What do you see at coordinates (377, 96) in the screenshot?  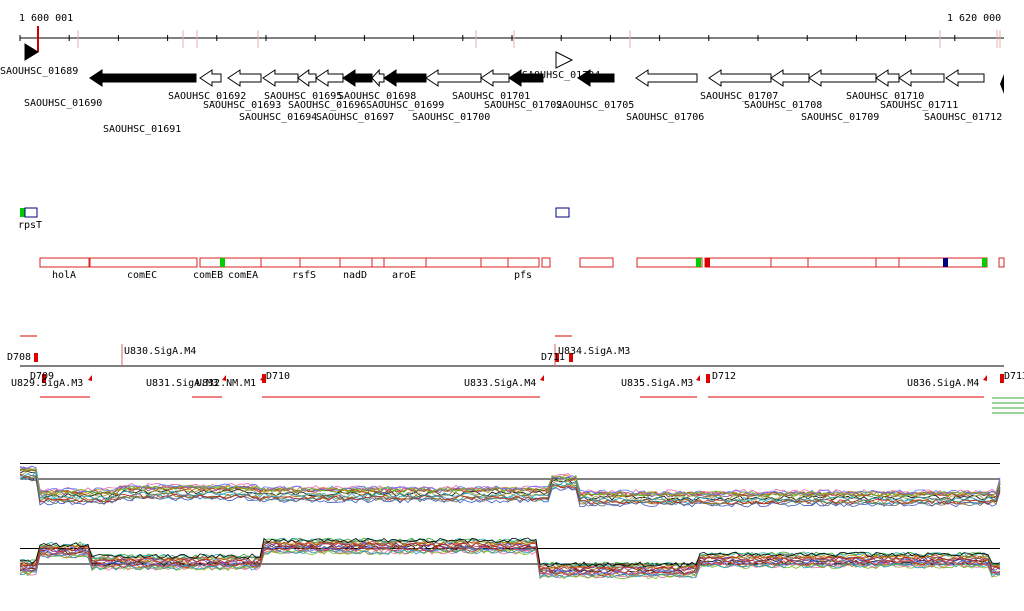 I see `gene-label: SAOUHSC_01698` at bounding box center [377, 96].